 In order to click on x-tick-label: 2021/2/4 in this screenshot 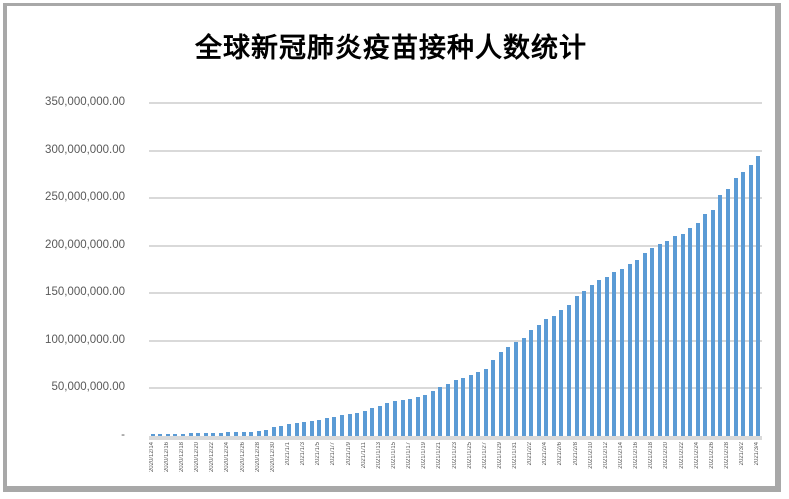, I will do `click(545, 454)`.